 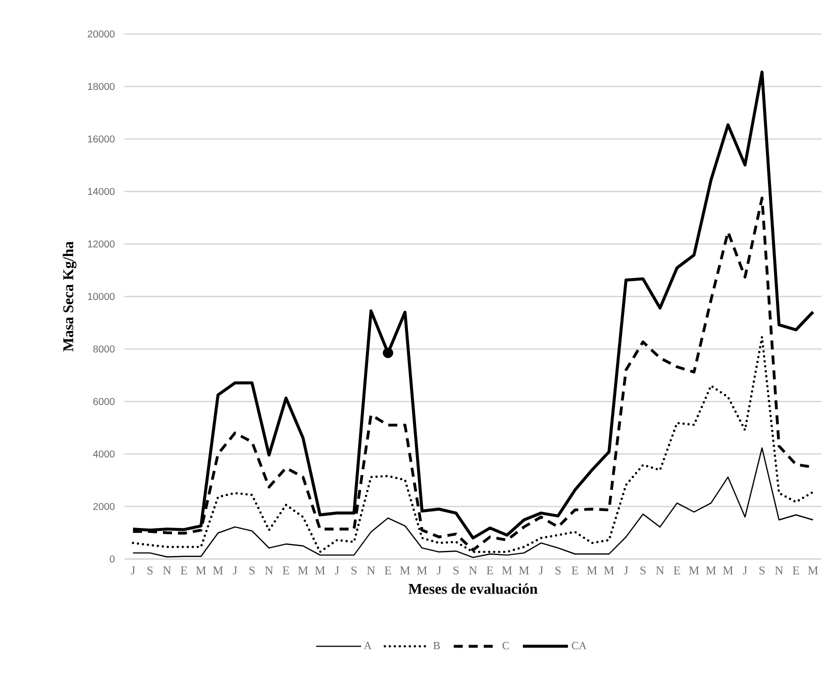 What do you see at coordinates (104, 402) in the screenshot?
I see `y-tick-label: 6000` at bounding box center [104, 402].